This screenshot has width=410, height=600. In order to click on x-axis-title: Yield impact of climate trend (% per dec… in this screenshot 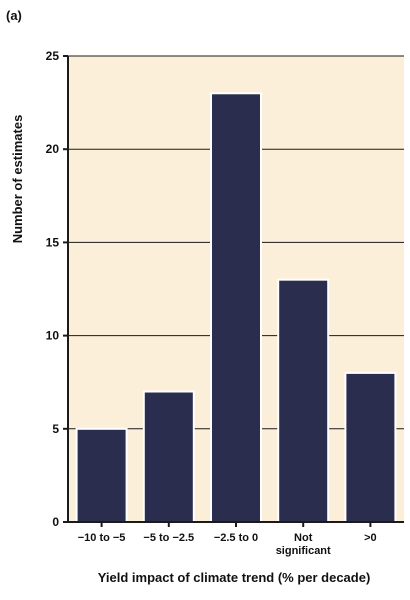, I will do `click(234, 577)`.